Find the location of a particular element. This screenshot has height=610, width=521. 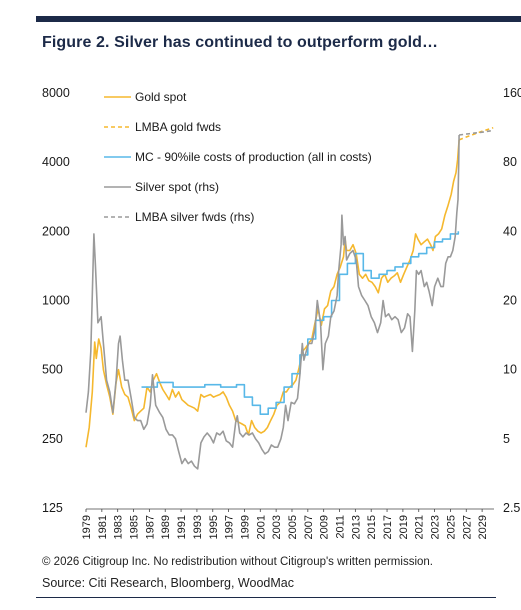

x-tick-label: 2007 is located at coordinates (309, 527).